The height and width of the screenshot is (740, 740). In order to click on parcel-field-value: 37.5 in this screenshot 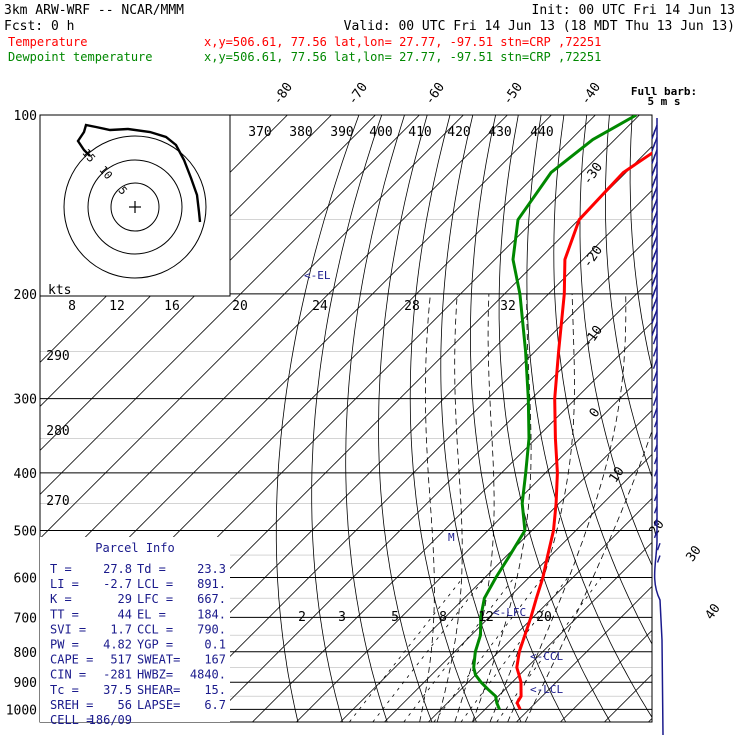, I will do `click(117, 690)`.